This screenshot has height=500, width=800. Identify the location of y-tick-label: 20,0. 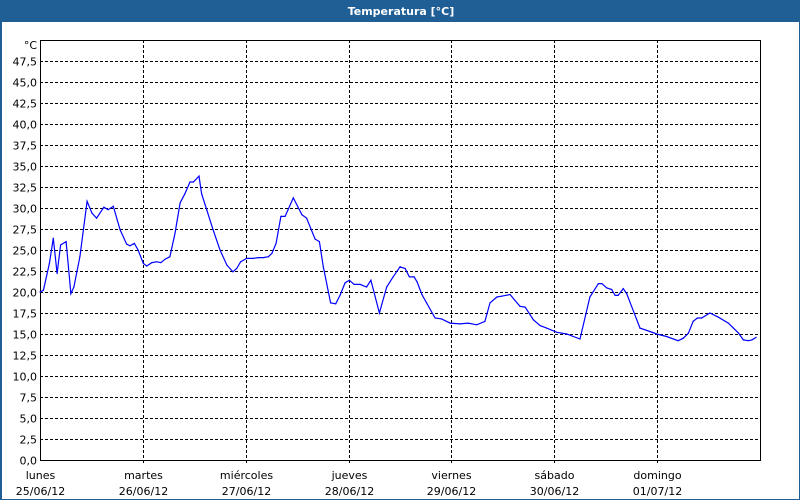
(25, 293).